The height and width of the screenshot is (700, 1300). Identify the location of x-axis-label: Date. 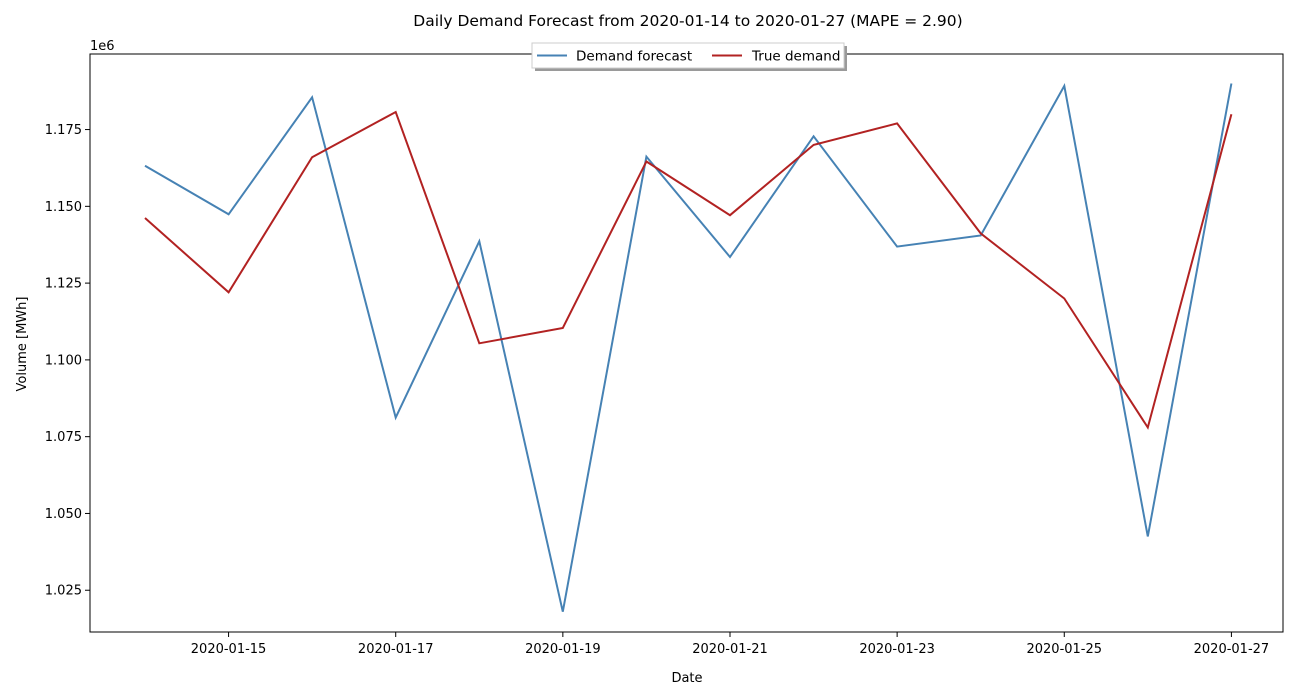
(686, 678).